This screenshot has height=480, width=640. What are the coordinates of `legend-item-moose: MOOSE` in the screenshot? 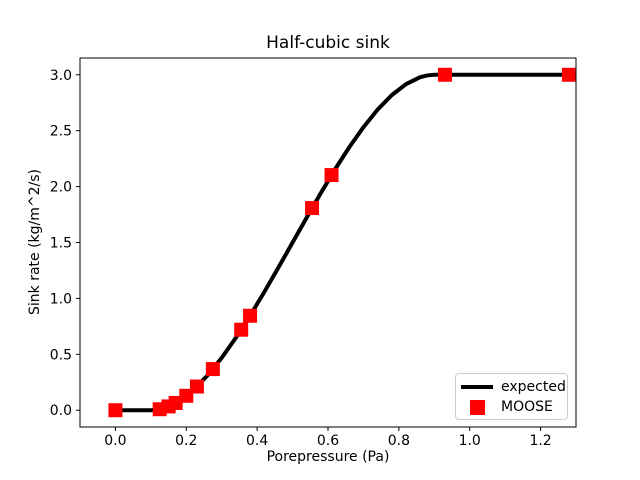 It's located at (513, 407).